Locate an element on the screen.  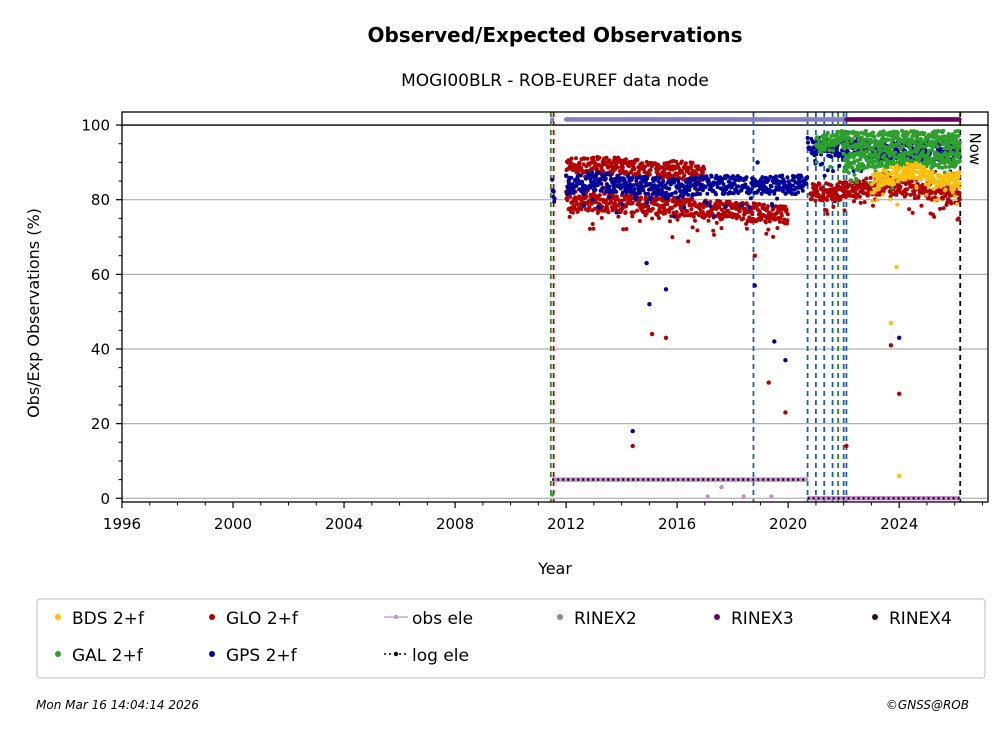
legend-item-obs-ele: obs ele is located at coordinates (428, 619).